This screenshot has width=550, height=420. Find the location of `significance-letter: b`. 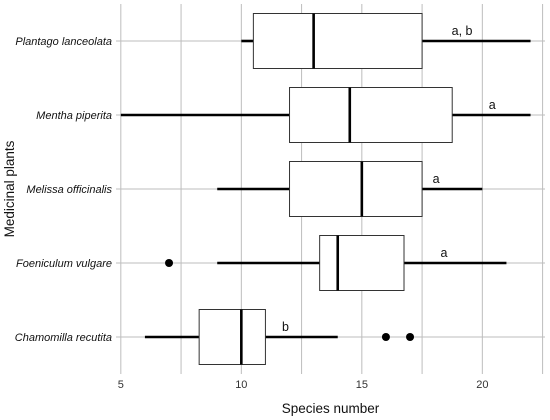

significance-letter: b is located at coordinates (285, 327).